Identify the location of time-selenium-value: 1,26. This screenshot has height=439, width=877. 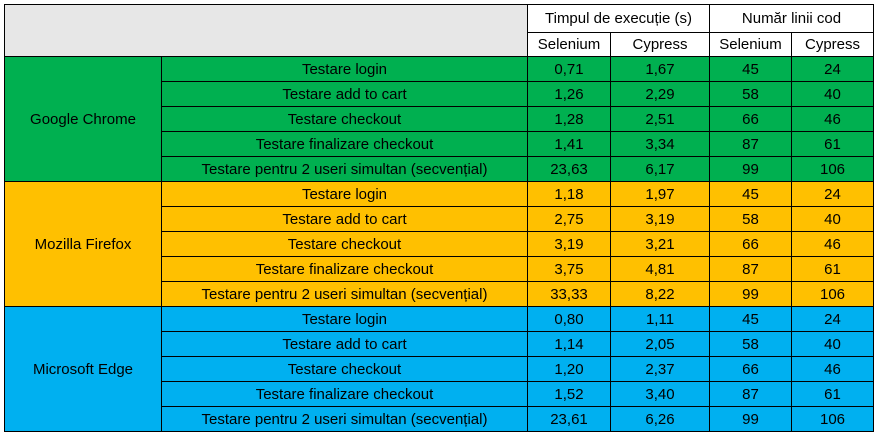
(569, 94).